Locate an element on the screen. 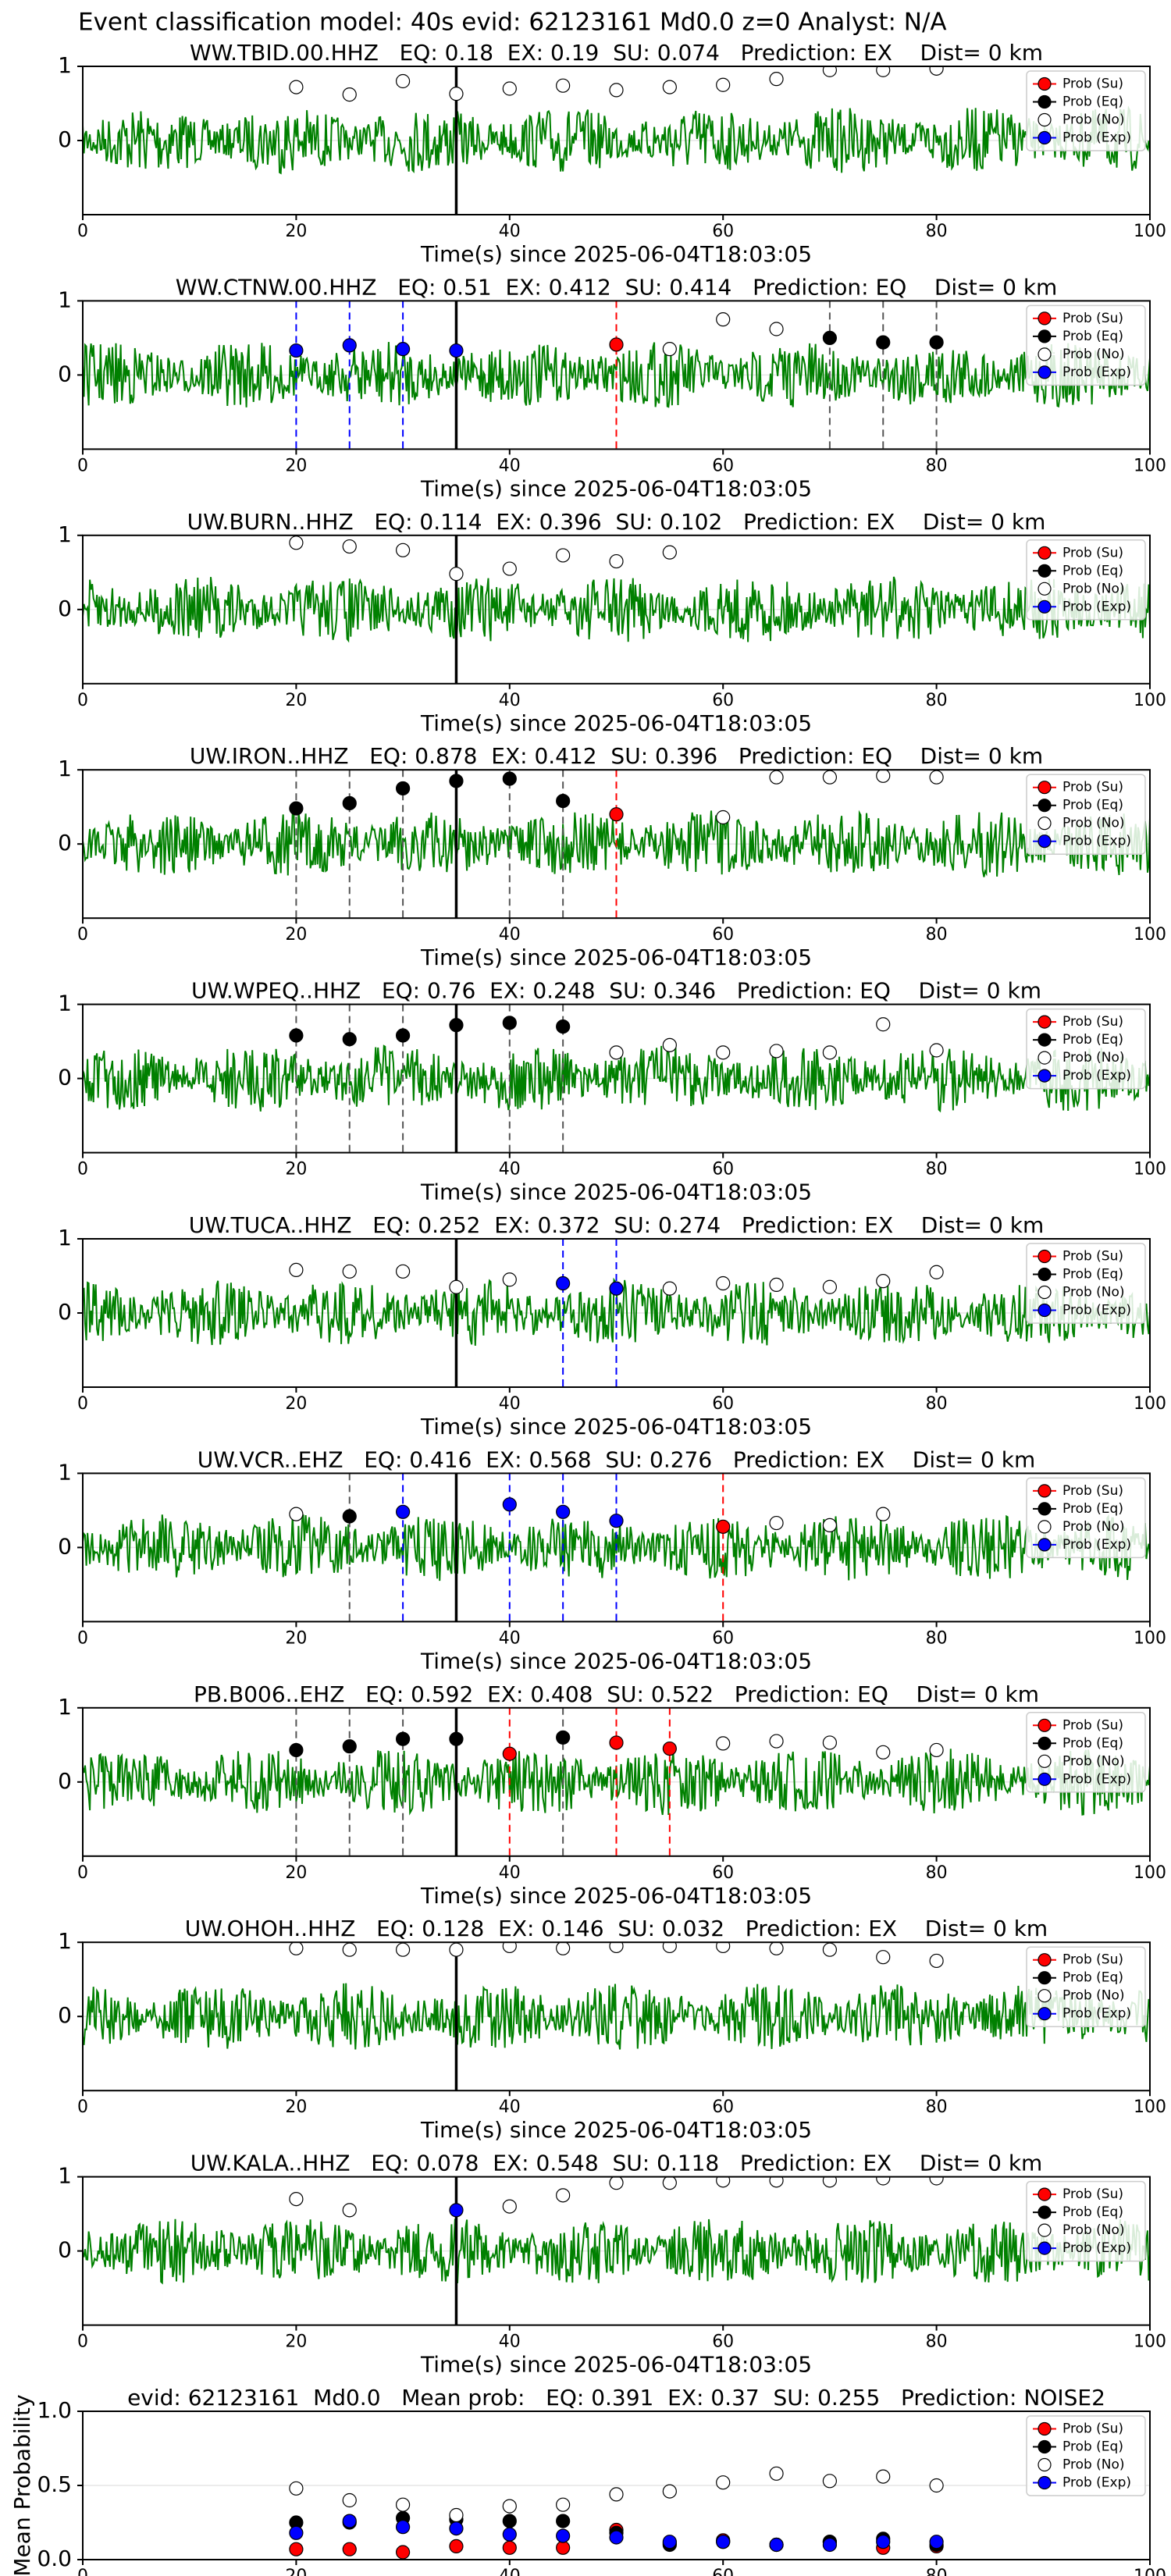  legend-box is located at coordinates (1086, 1986).